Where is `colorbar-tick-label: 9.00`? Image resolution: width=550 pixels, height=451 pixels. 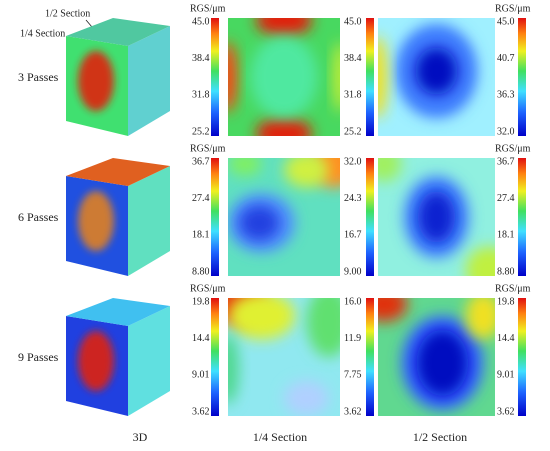
colorbar-tick-label: 9.00 is located at coordinates (353, 271).